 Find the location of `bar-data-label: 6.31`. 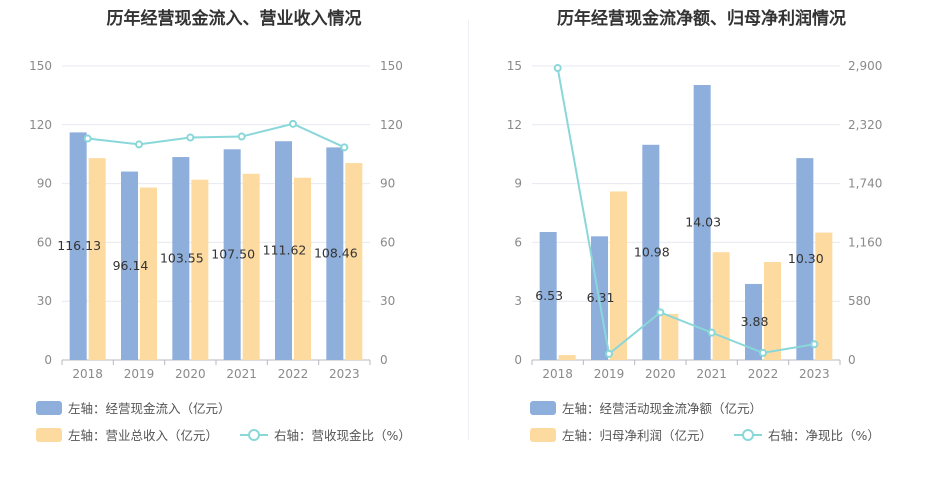

bar-data-label: 6.31 is located at coordinates (601, 297).